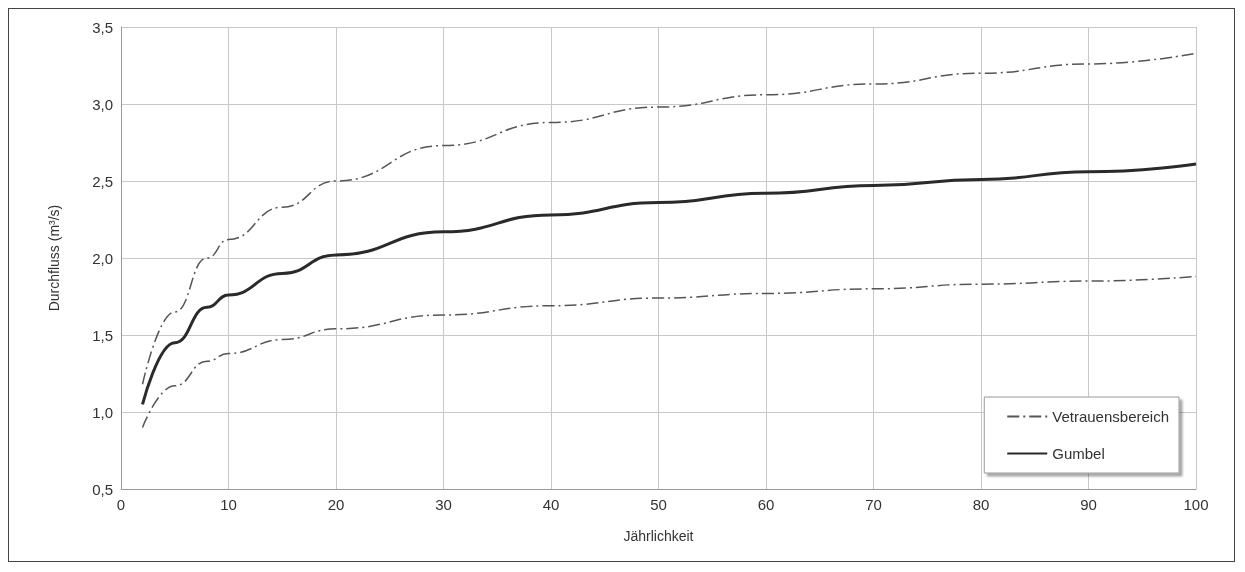 The width and height of the screenshot is (1245, 572). I want to click on x-tick-label: 90, so click(1088, 504).